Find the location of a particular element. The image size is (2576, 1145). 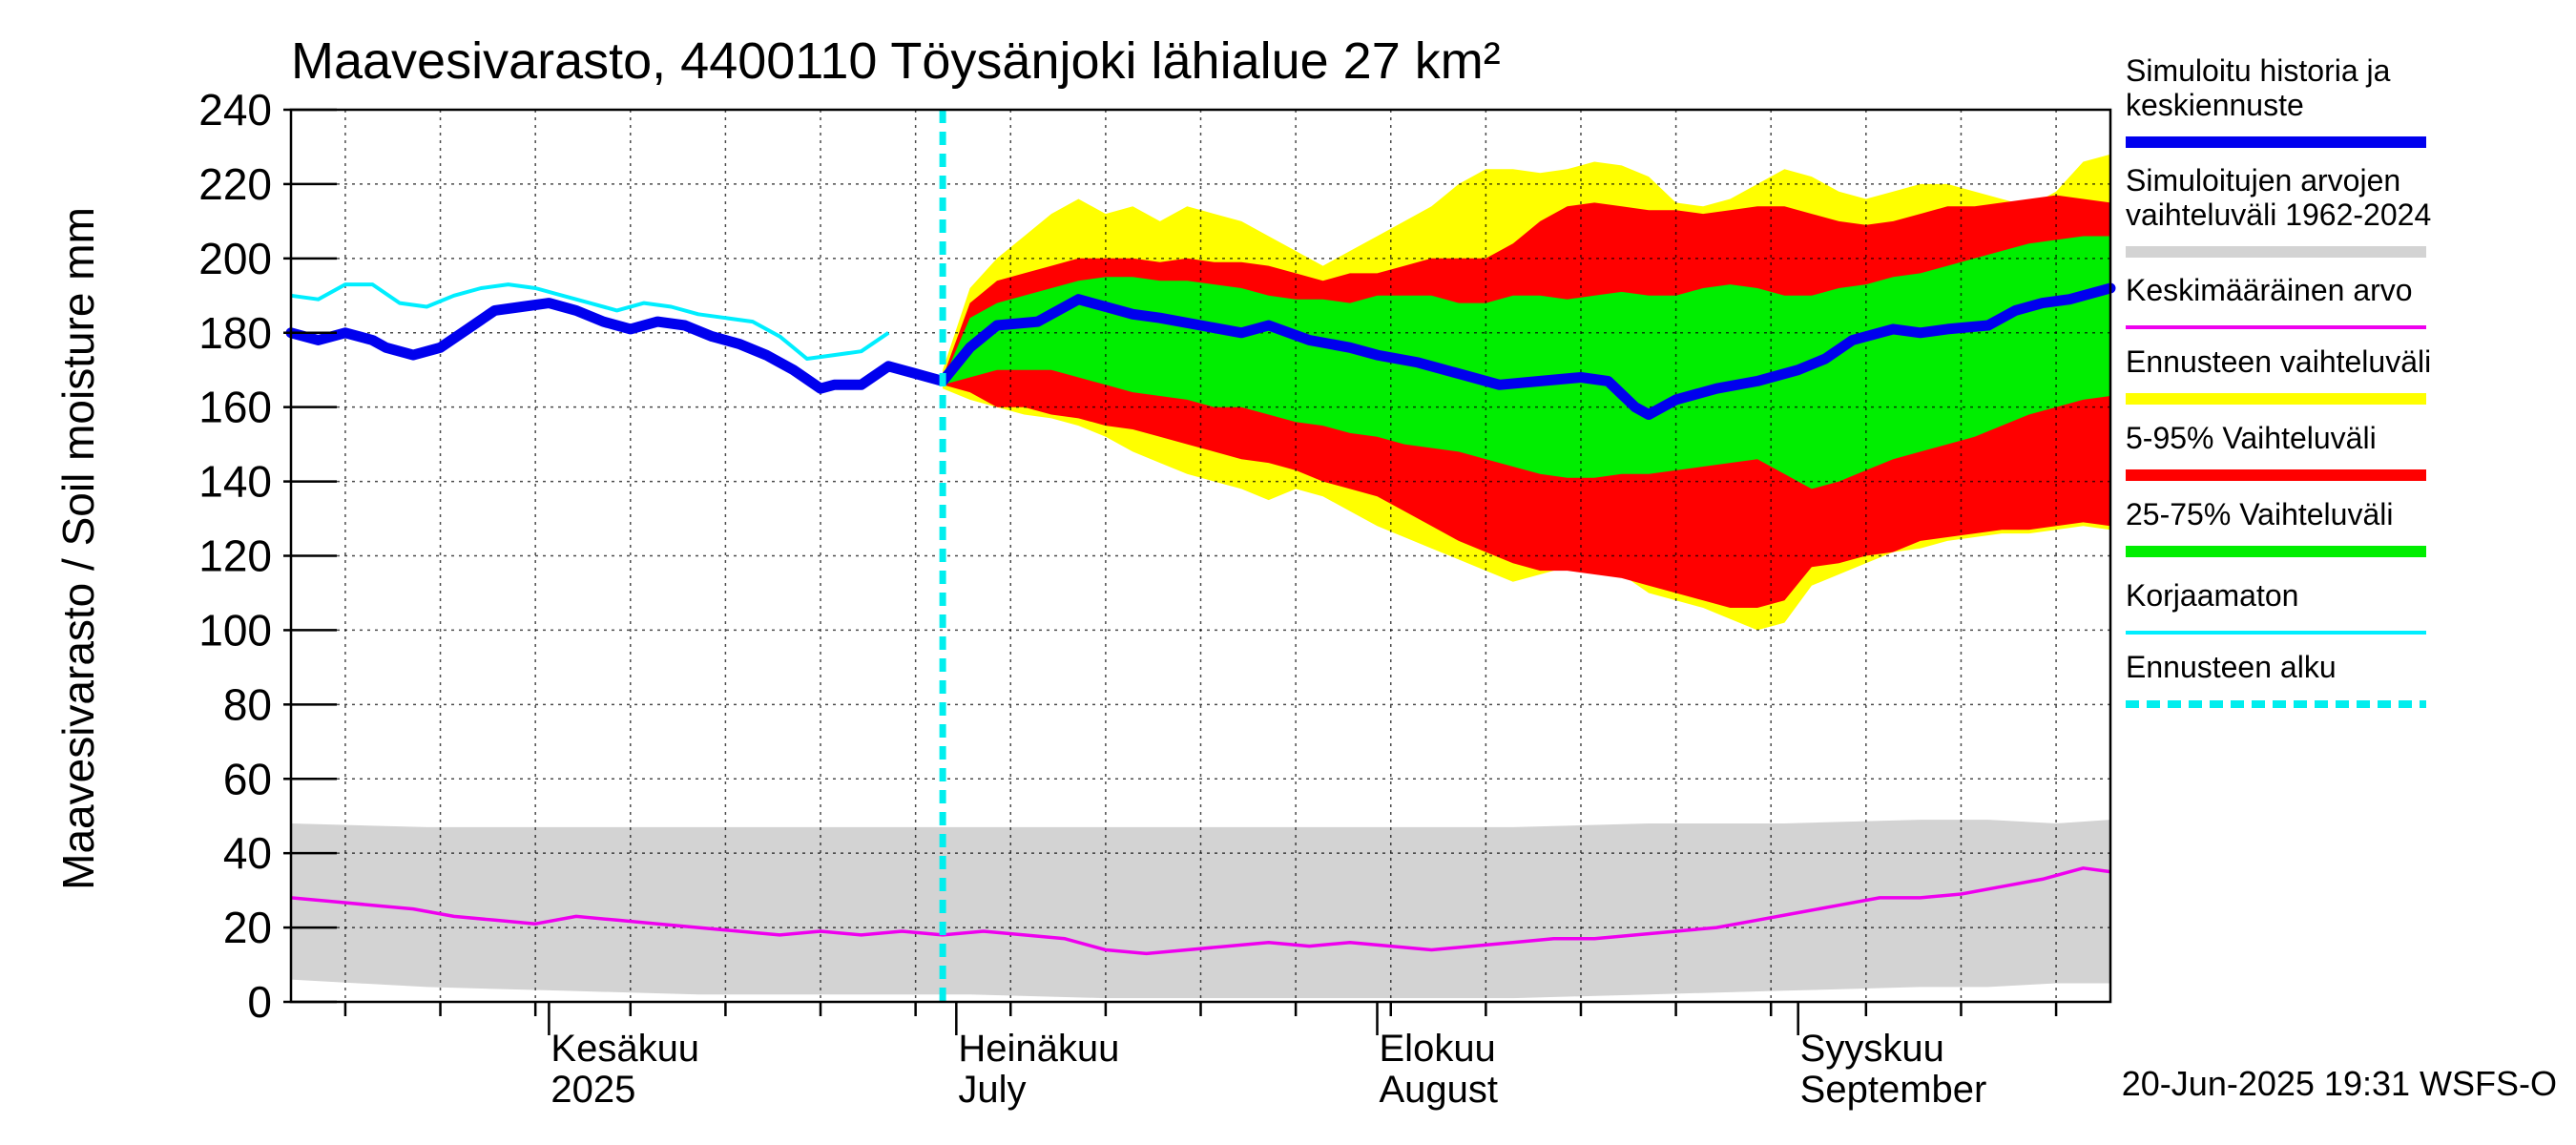

y-tick-label: 200 is located at coordinates (235, 258).